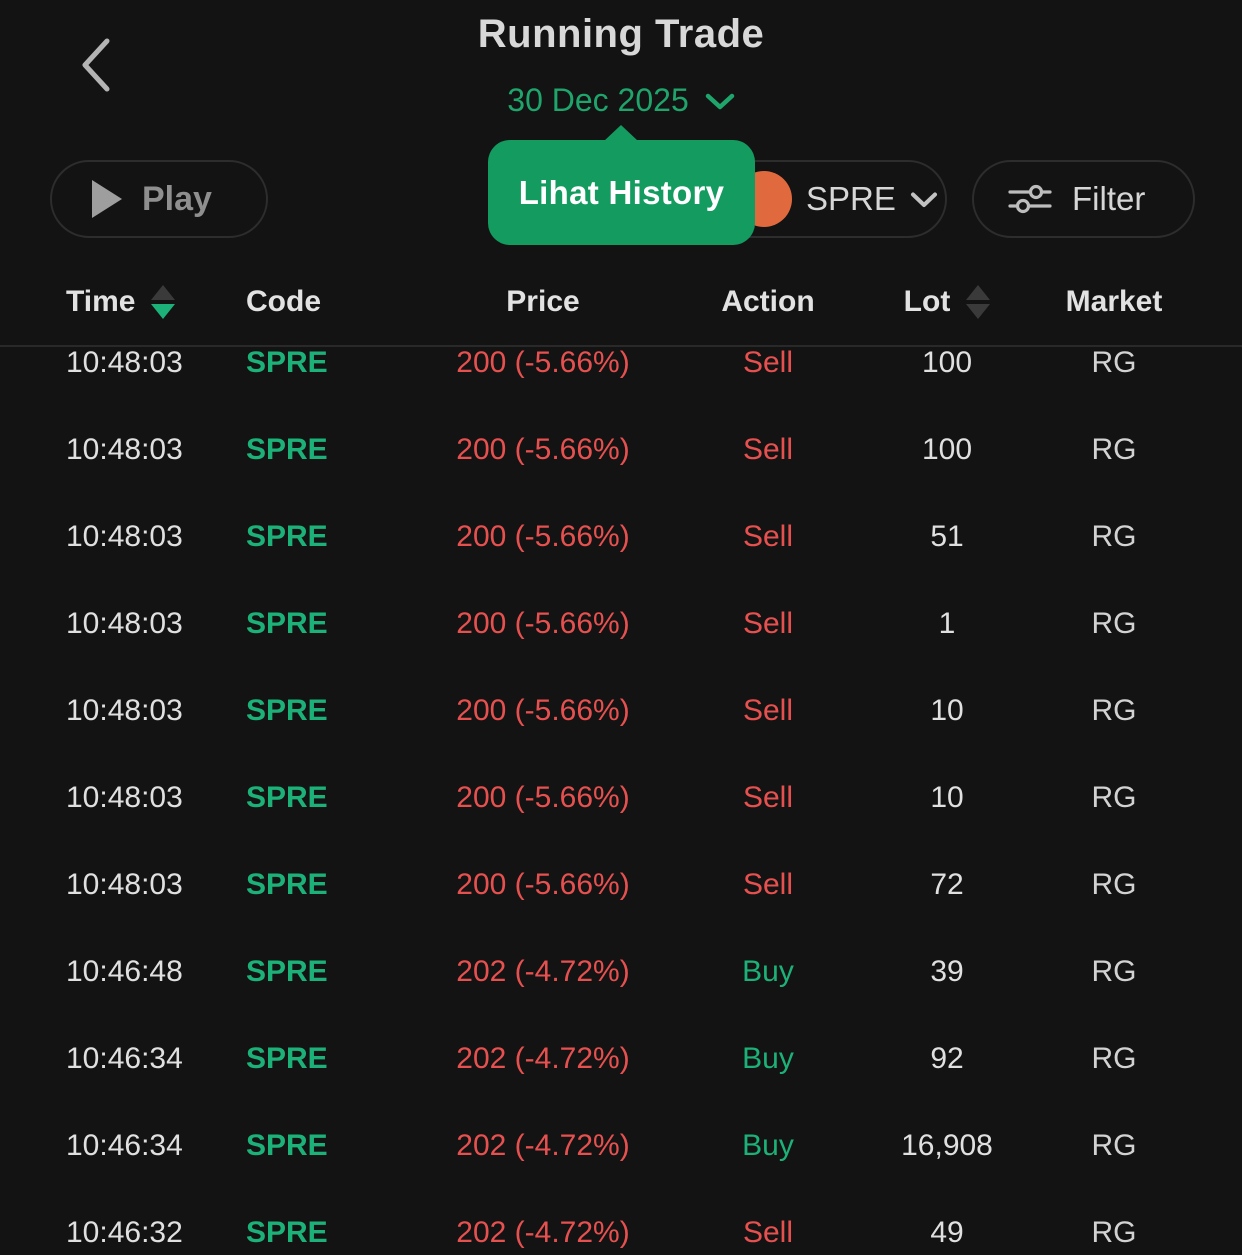  I want to click on cell-lot: 16,908, so click(947, 1145).